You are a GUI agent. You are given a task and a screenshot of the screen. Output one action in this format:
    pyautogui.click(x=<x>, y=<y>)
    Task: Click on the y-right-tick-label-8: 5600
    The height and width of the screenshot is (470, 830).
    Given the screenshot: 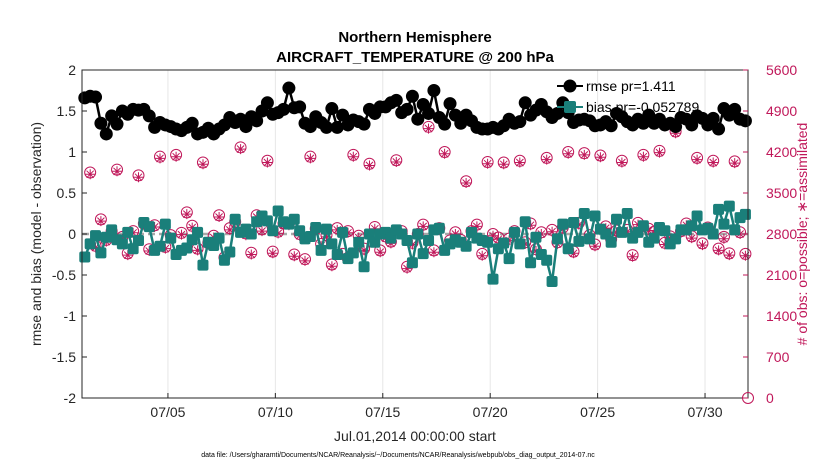 What is the action you would take?
    pyautogui.click(x=781, y=70)
    